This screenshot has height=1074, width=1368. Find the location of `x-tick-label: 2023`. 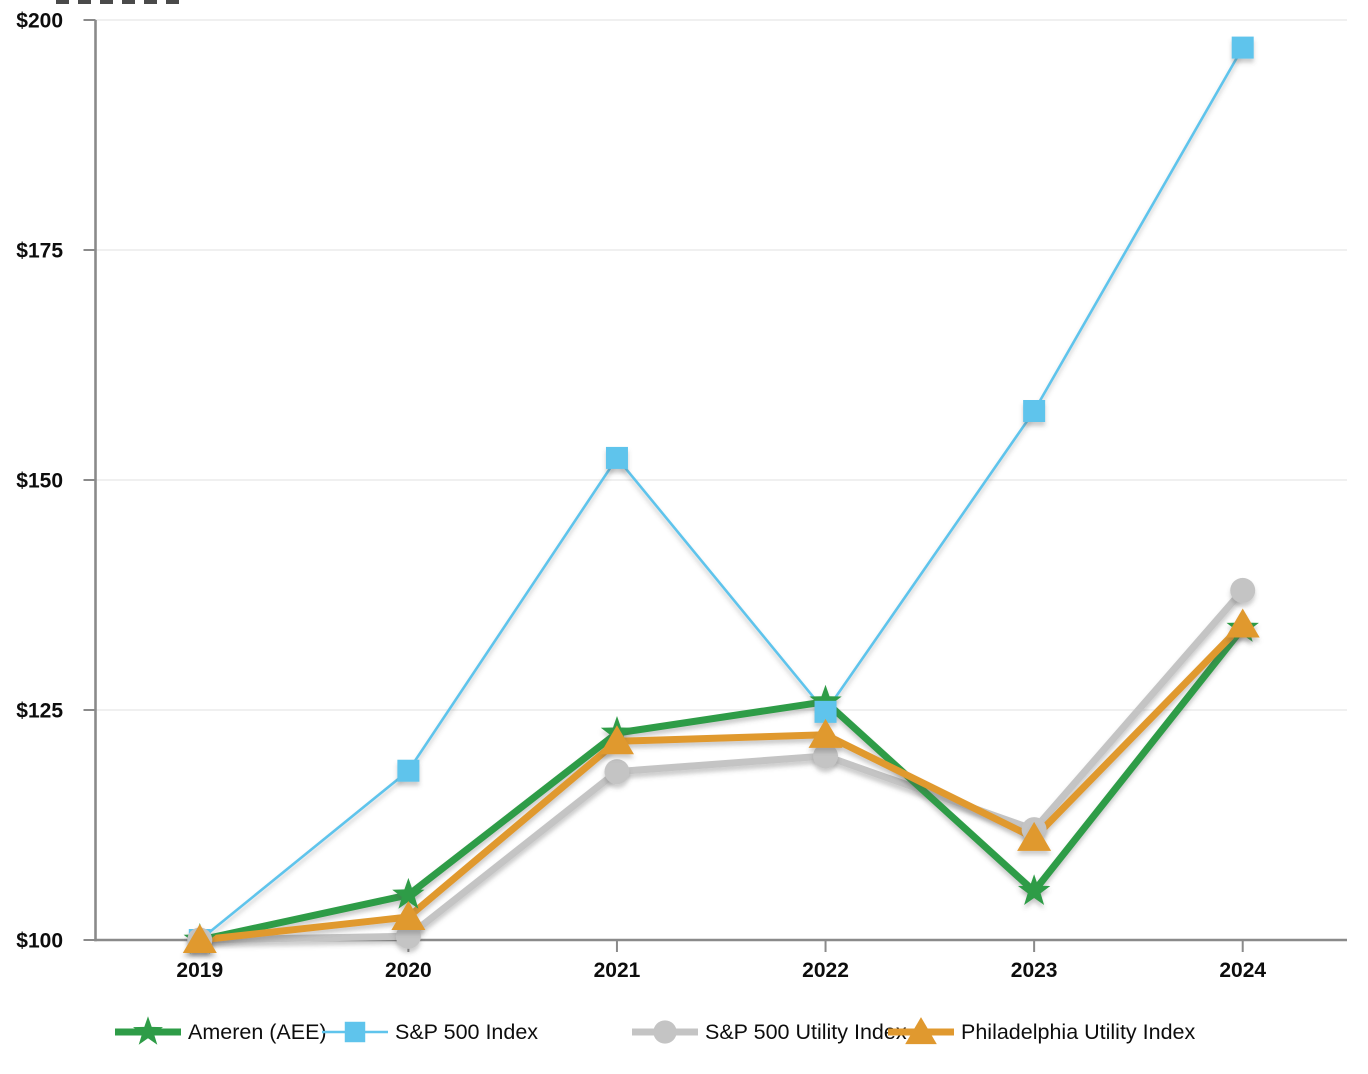

x-tick-label: 2023 is located at coordinates (1034, 970).